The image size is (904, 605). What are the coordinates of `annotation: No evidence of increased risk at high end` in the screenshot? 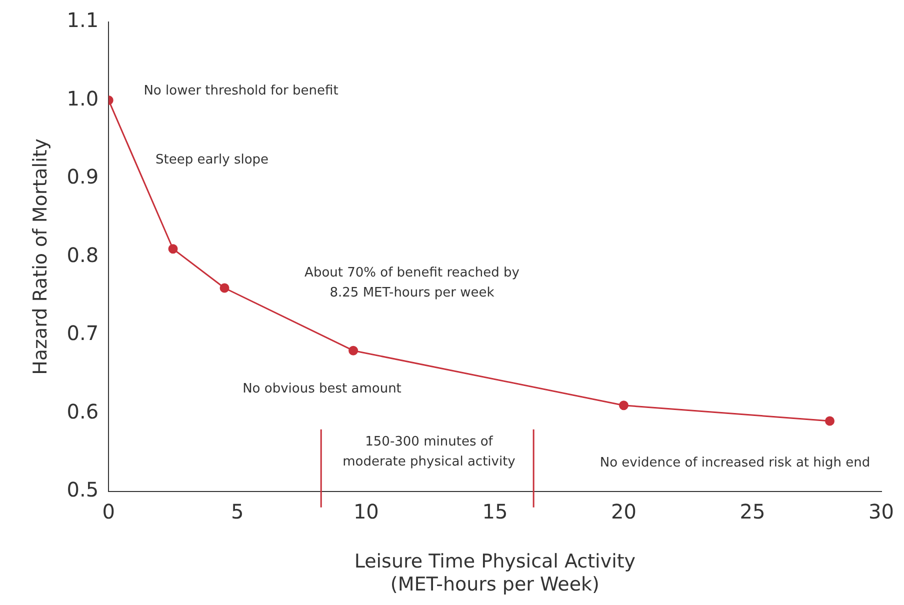 It's located at (735, 462).